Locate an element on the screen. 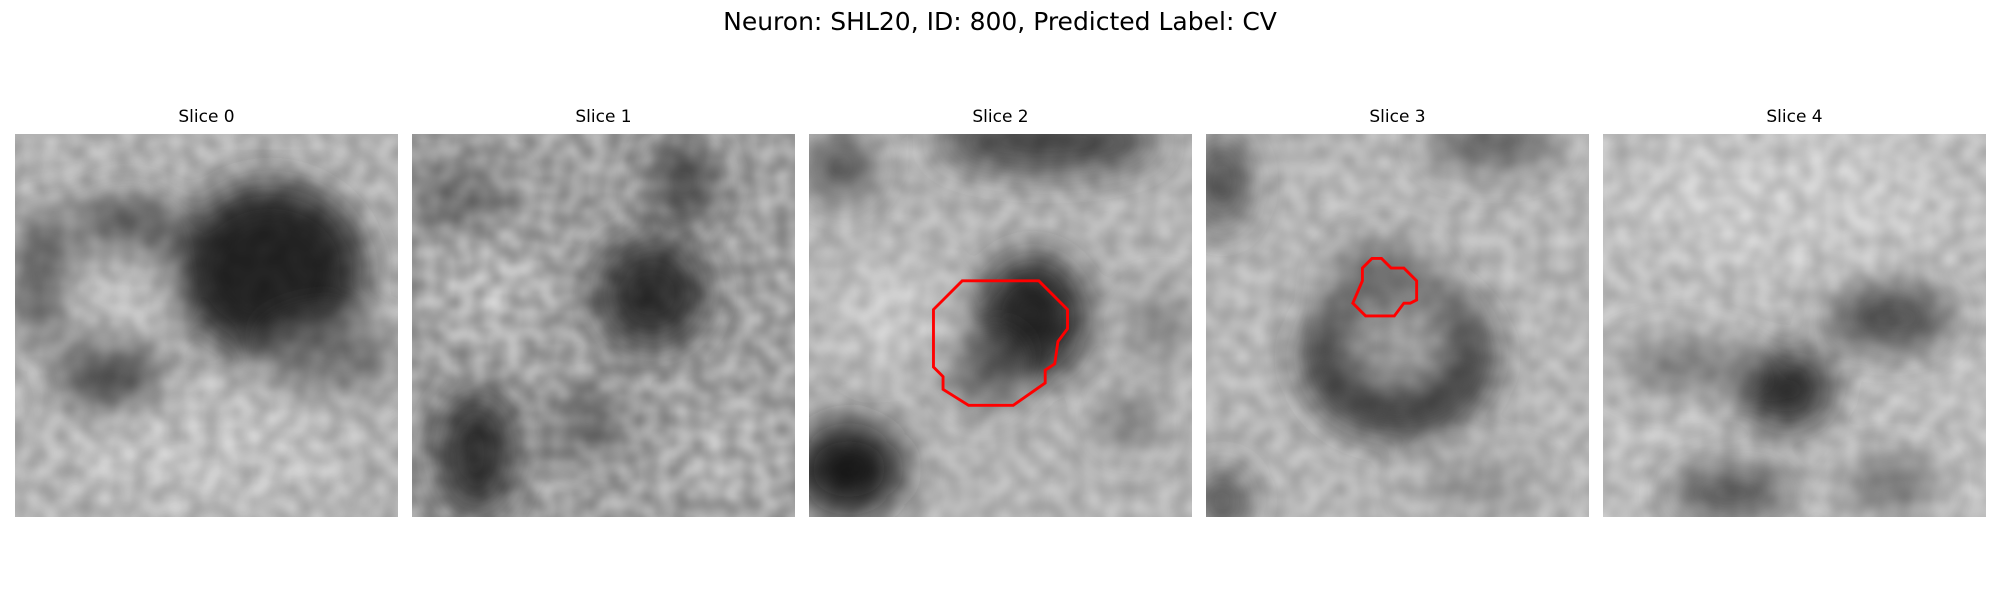 The image size is (2000, 600). slice-title: Slice 1 is located at coordinates (603, 117).